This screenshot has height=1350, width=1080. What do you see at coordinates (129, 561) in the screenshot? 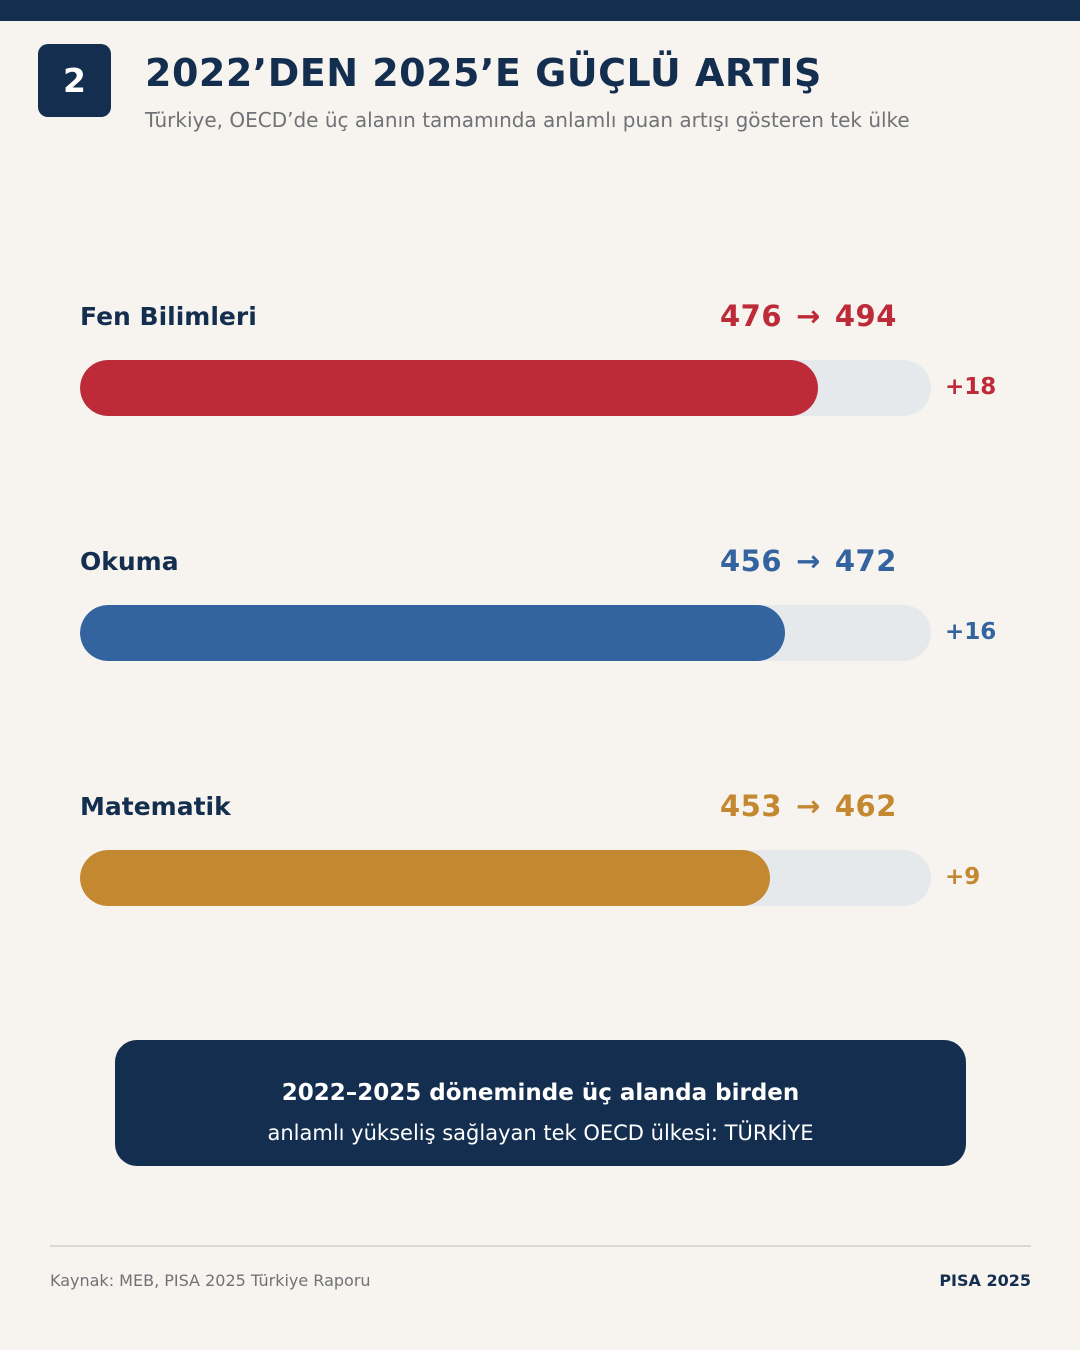
I see `category-label: Okuma` at bounding box center [129, 561].